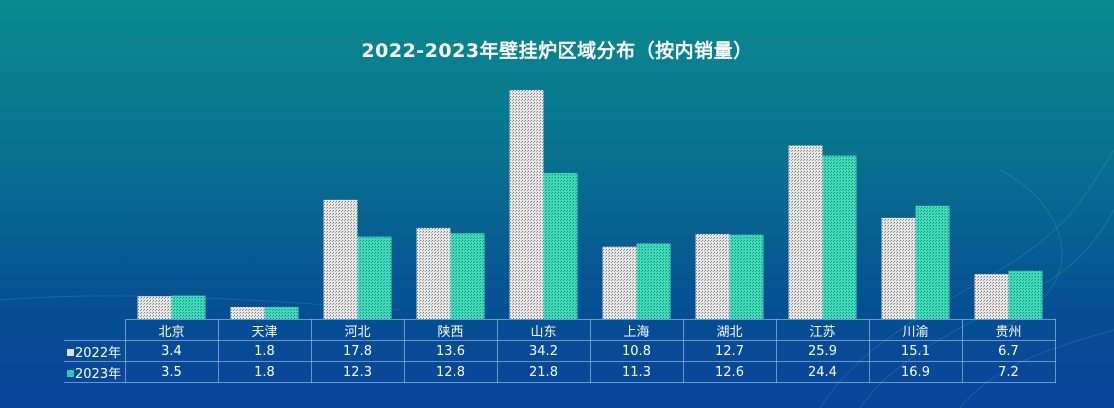  Describe the element at coordinates (450, 351) in the screenshot. I see `value-cell-2022-3: 13.6` at that location.